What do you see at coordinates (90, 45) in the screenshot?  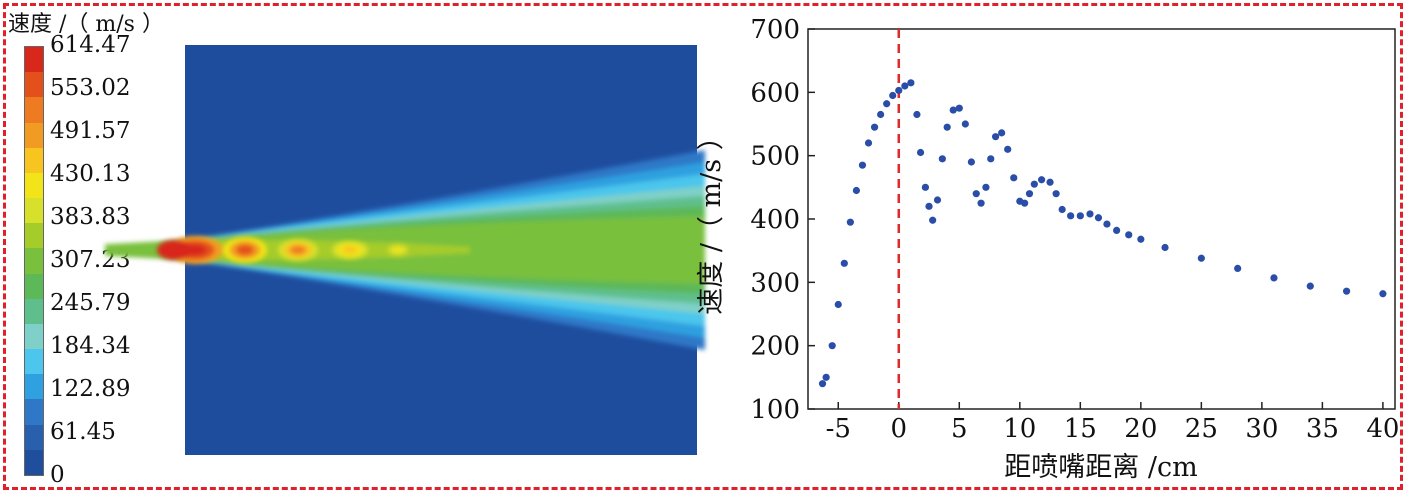 I see `colorbar-tick-label: 614.47` at bounding box center [90, 45].